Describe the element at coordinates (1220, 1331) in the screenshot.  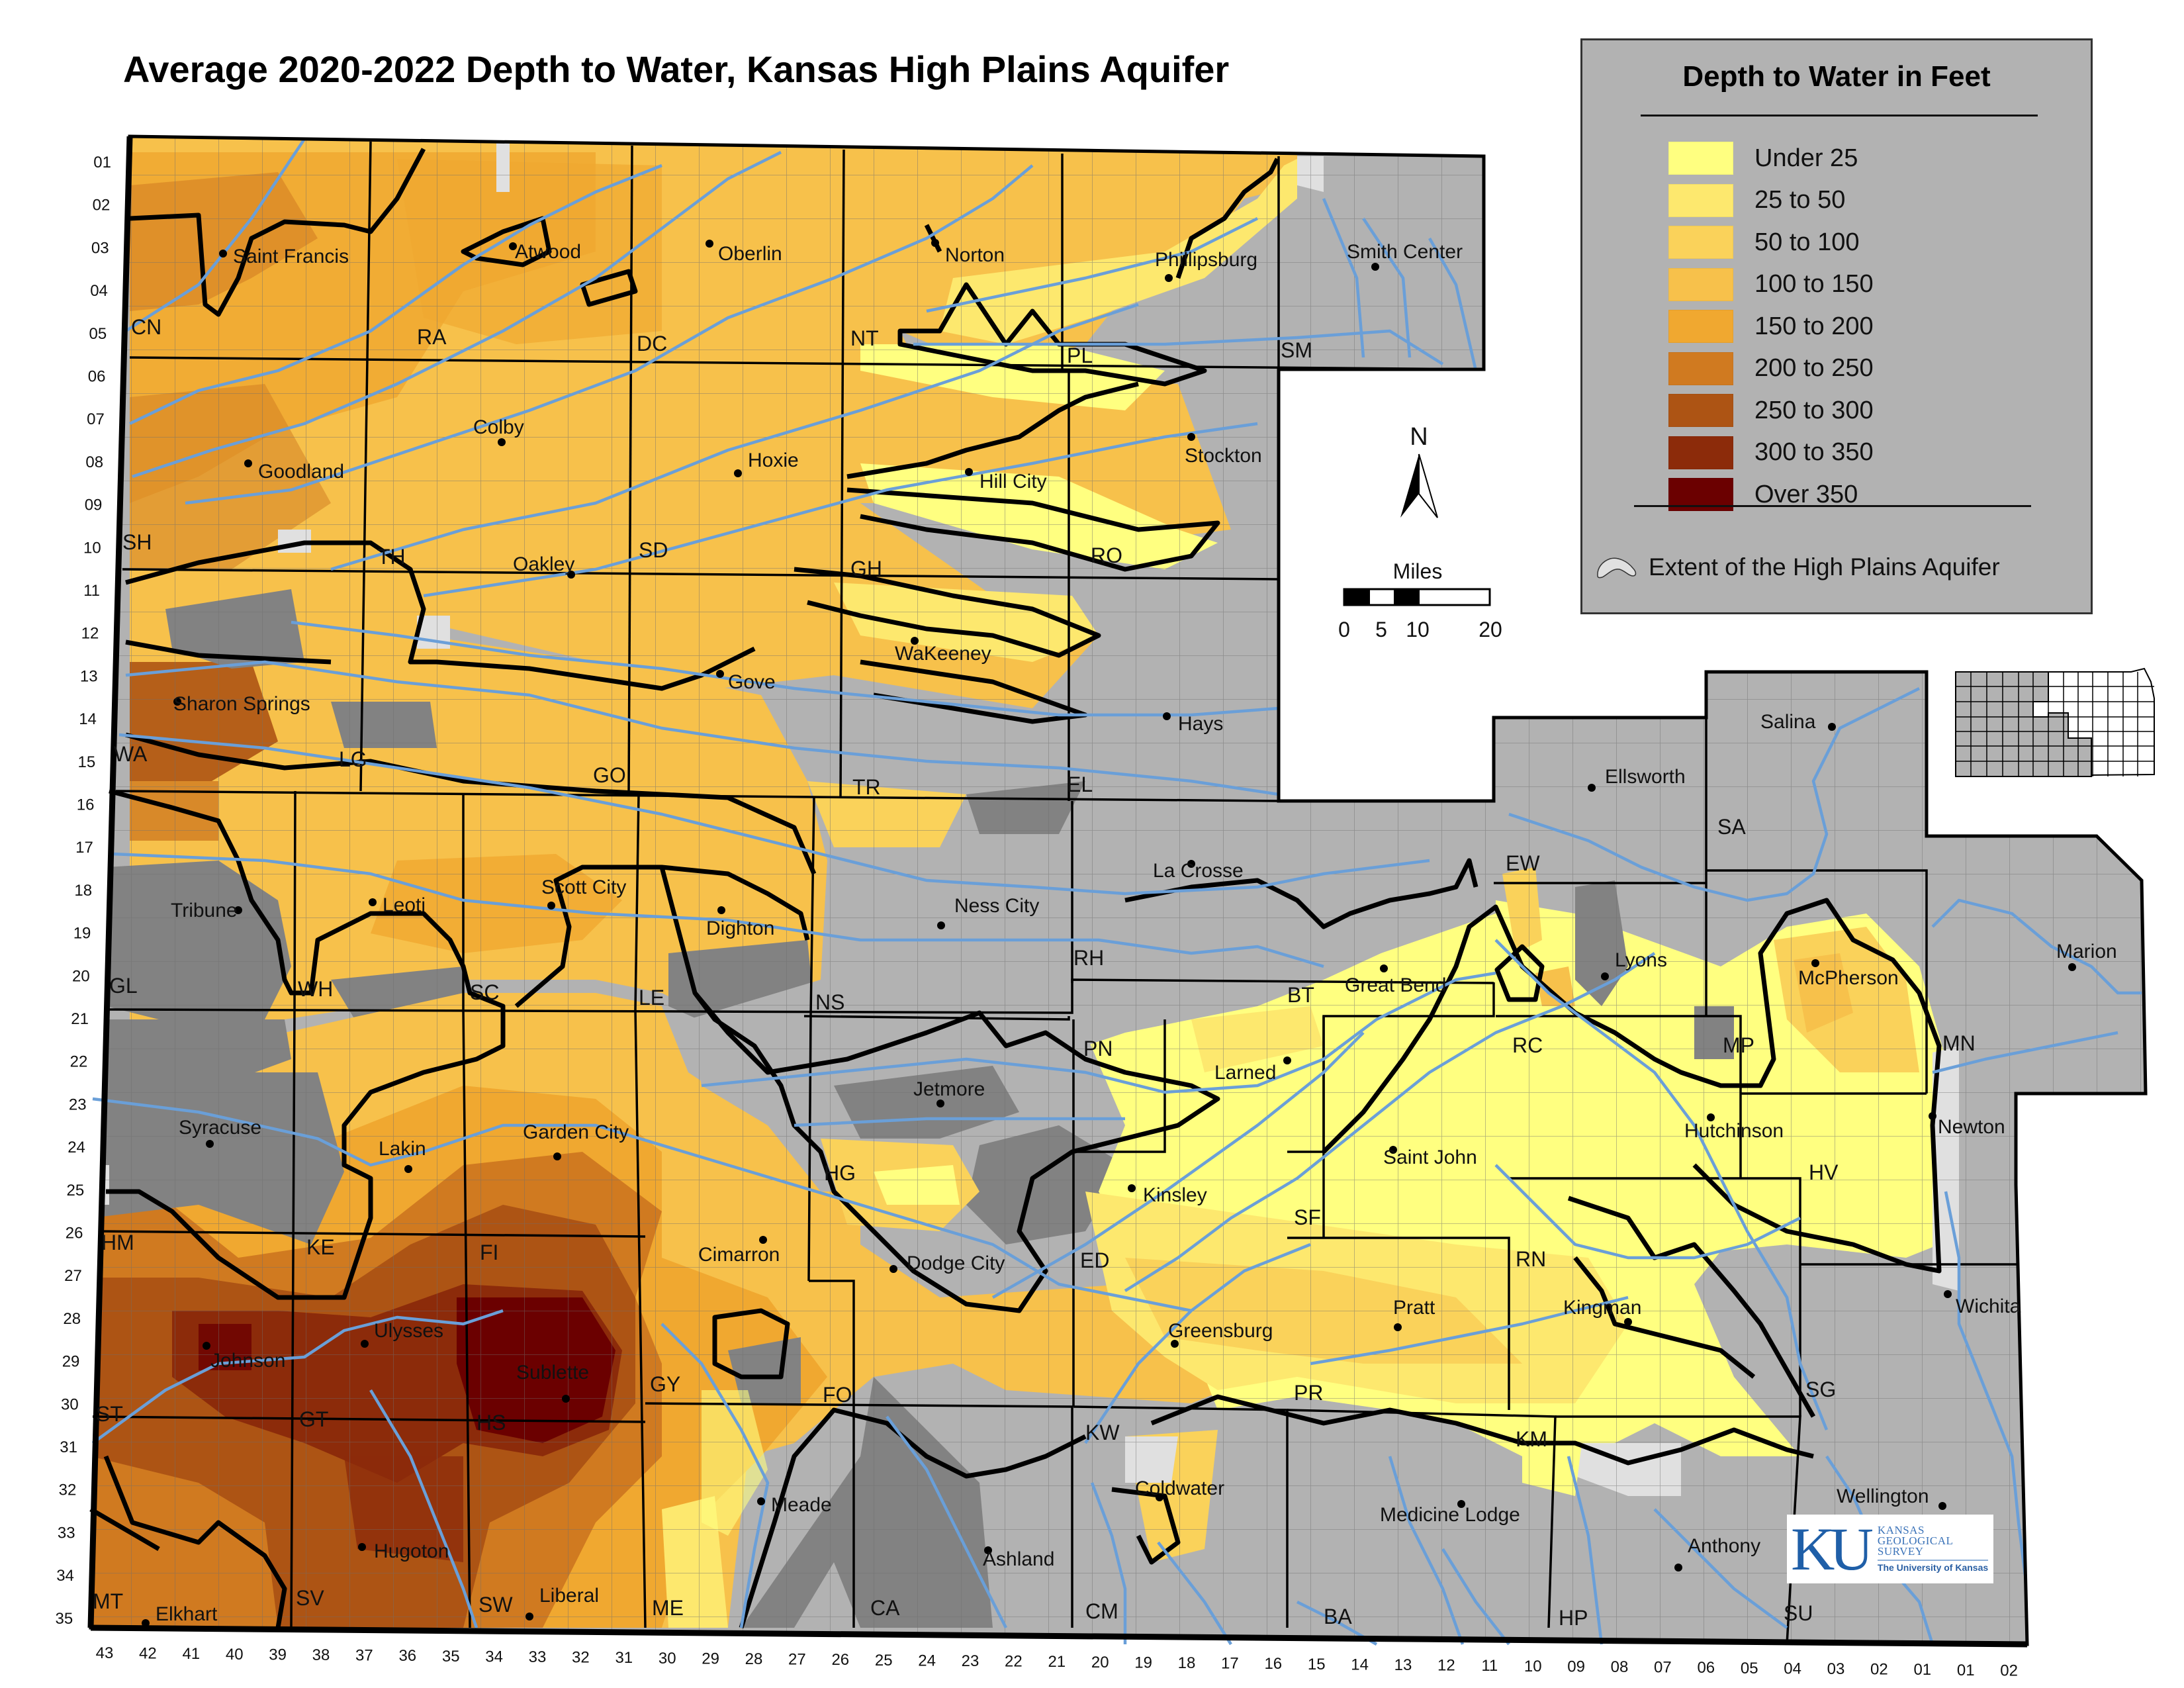
I see `city-label: Greensburg` at that location.